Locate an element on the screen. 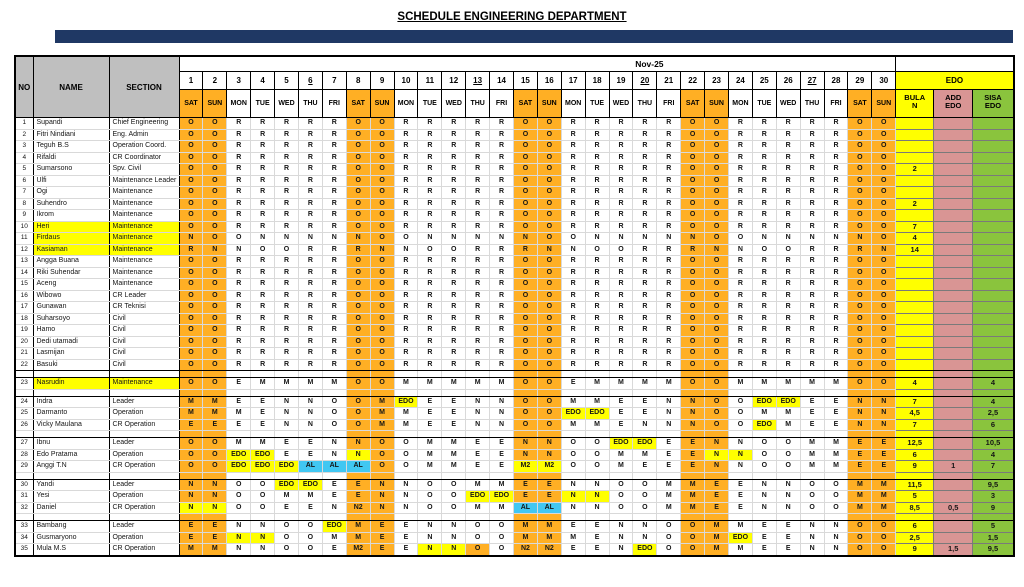  sisa-edo-value: 3 is located at coordinates (993, 496).